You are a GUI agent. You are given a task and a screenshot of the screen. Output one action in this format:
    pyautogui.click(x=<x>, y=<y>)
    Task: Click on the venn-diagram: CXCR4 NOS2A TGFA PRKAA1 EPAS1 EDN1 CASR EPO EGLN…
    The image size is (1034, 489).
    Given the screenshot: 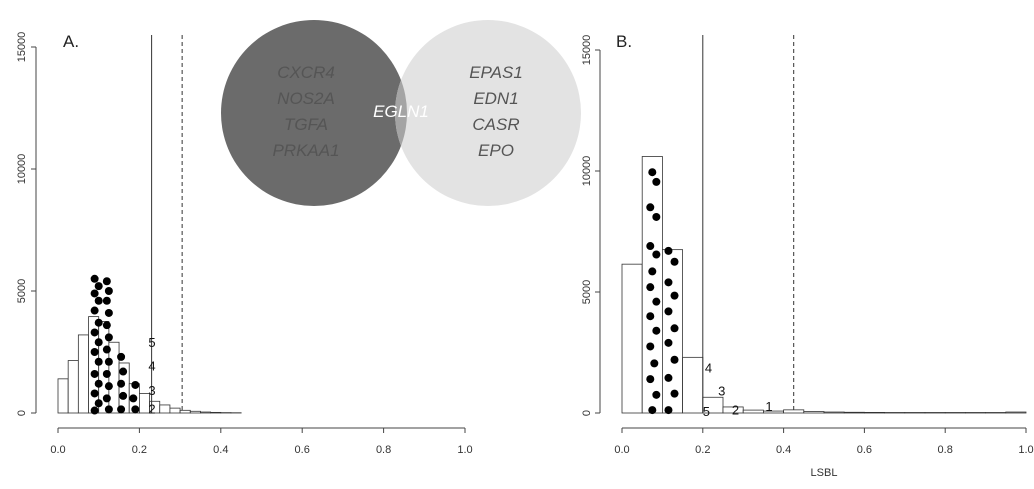 What is the action you would take?
    pyautogui.click(x=401, y=113)
    